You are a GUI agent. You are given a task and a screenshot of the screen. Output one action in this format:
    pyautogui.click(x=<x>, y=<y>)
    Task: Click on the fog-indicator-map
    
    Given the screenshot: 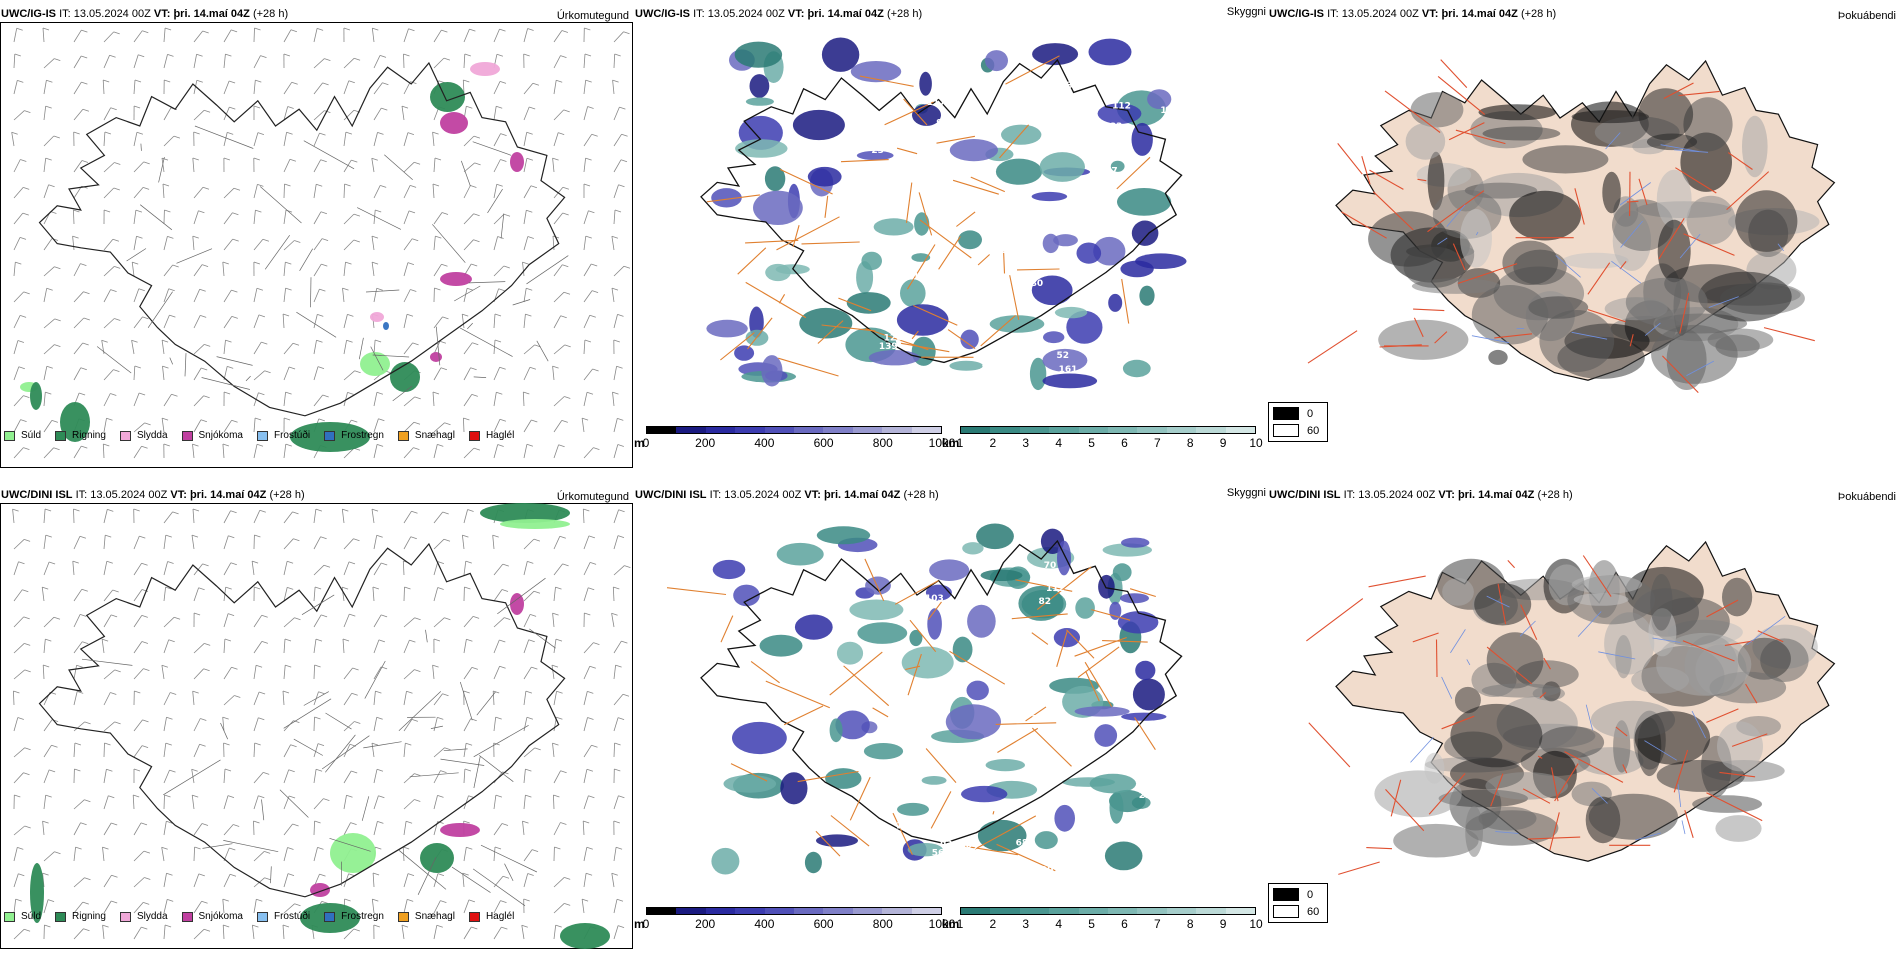 What is the action you would take?
    pyautogui.click(x=1584, y=237)
    